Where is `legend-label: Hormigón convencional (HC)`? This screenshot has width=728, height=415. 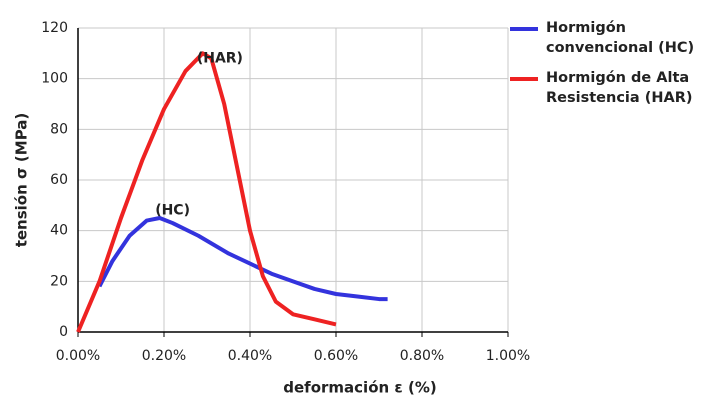
legend-label: Hormigón convencional (HC) is located at coordinates (620, 38).